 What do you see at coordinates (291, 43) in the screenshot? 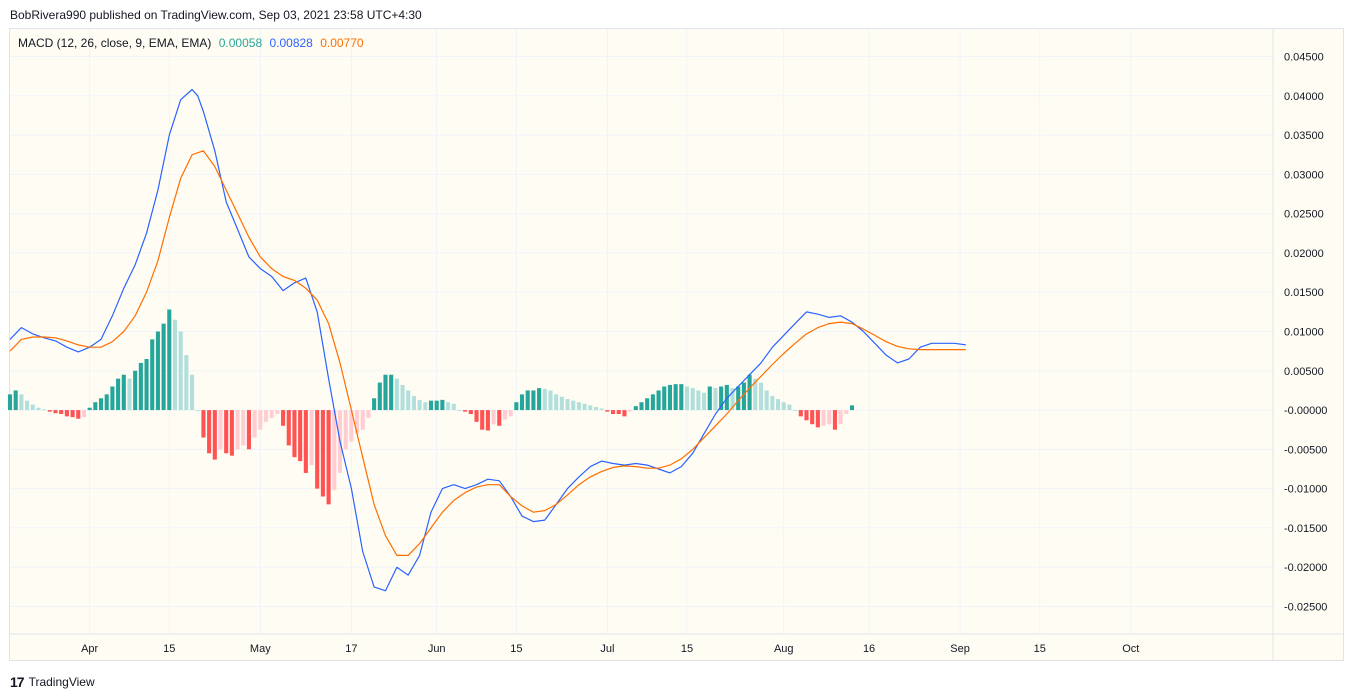
I see `legend-macd-value: 0.00828` at bounding box center [291, 43].